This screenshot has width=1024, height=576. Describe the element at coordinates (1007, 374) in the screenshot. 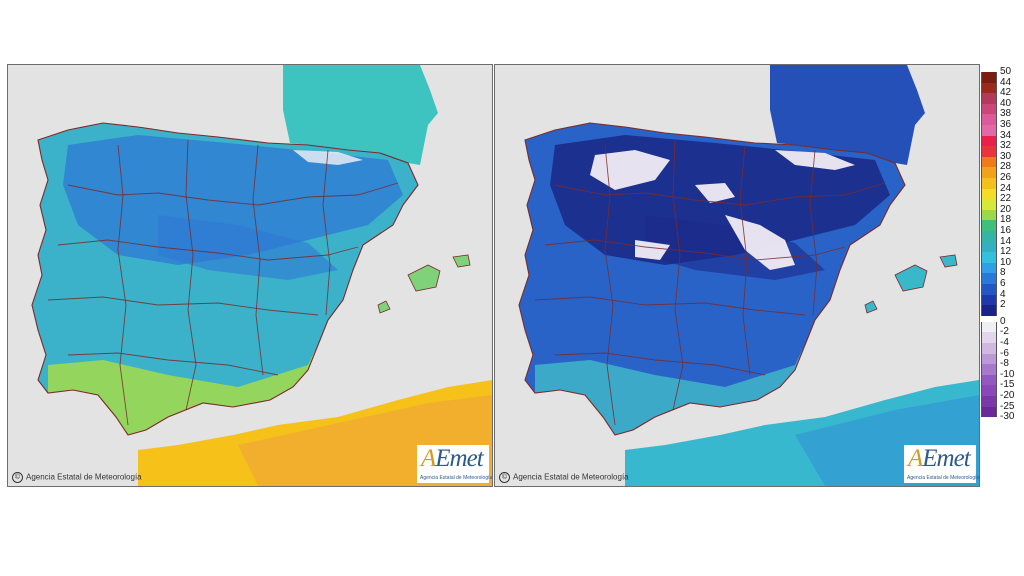

I see `legend-label: -10` at that location.